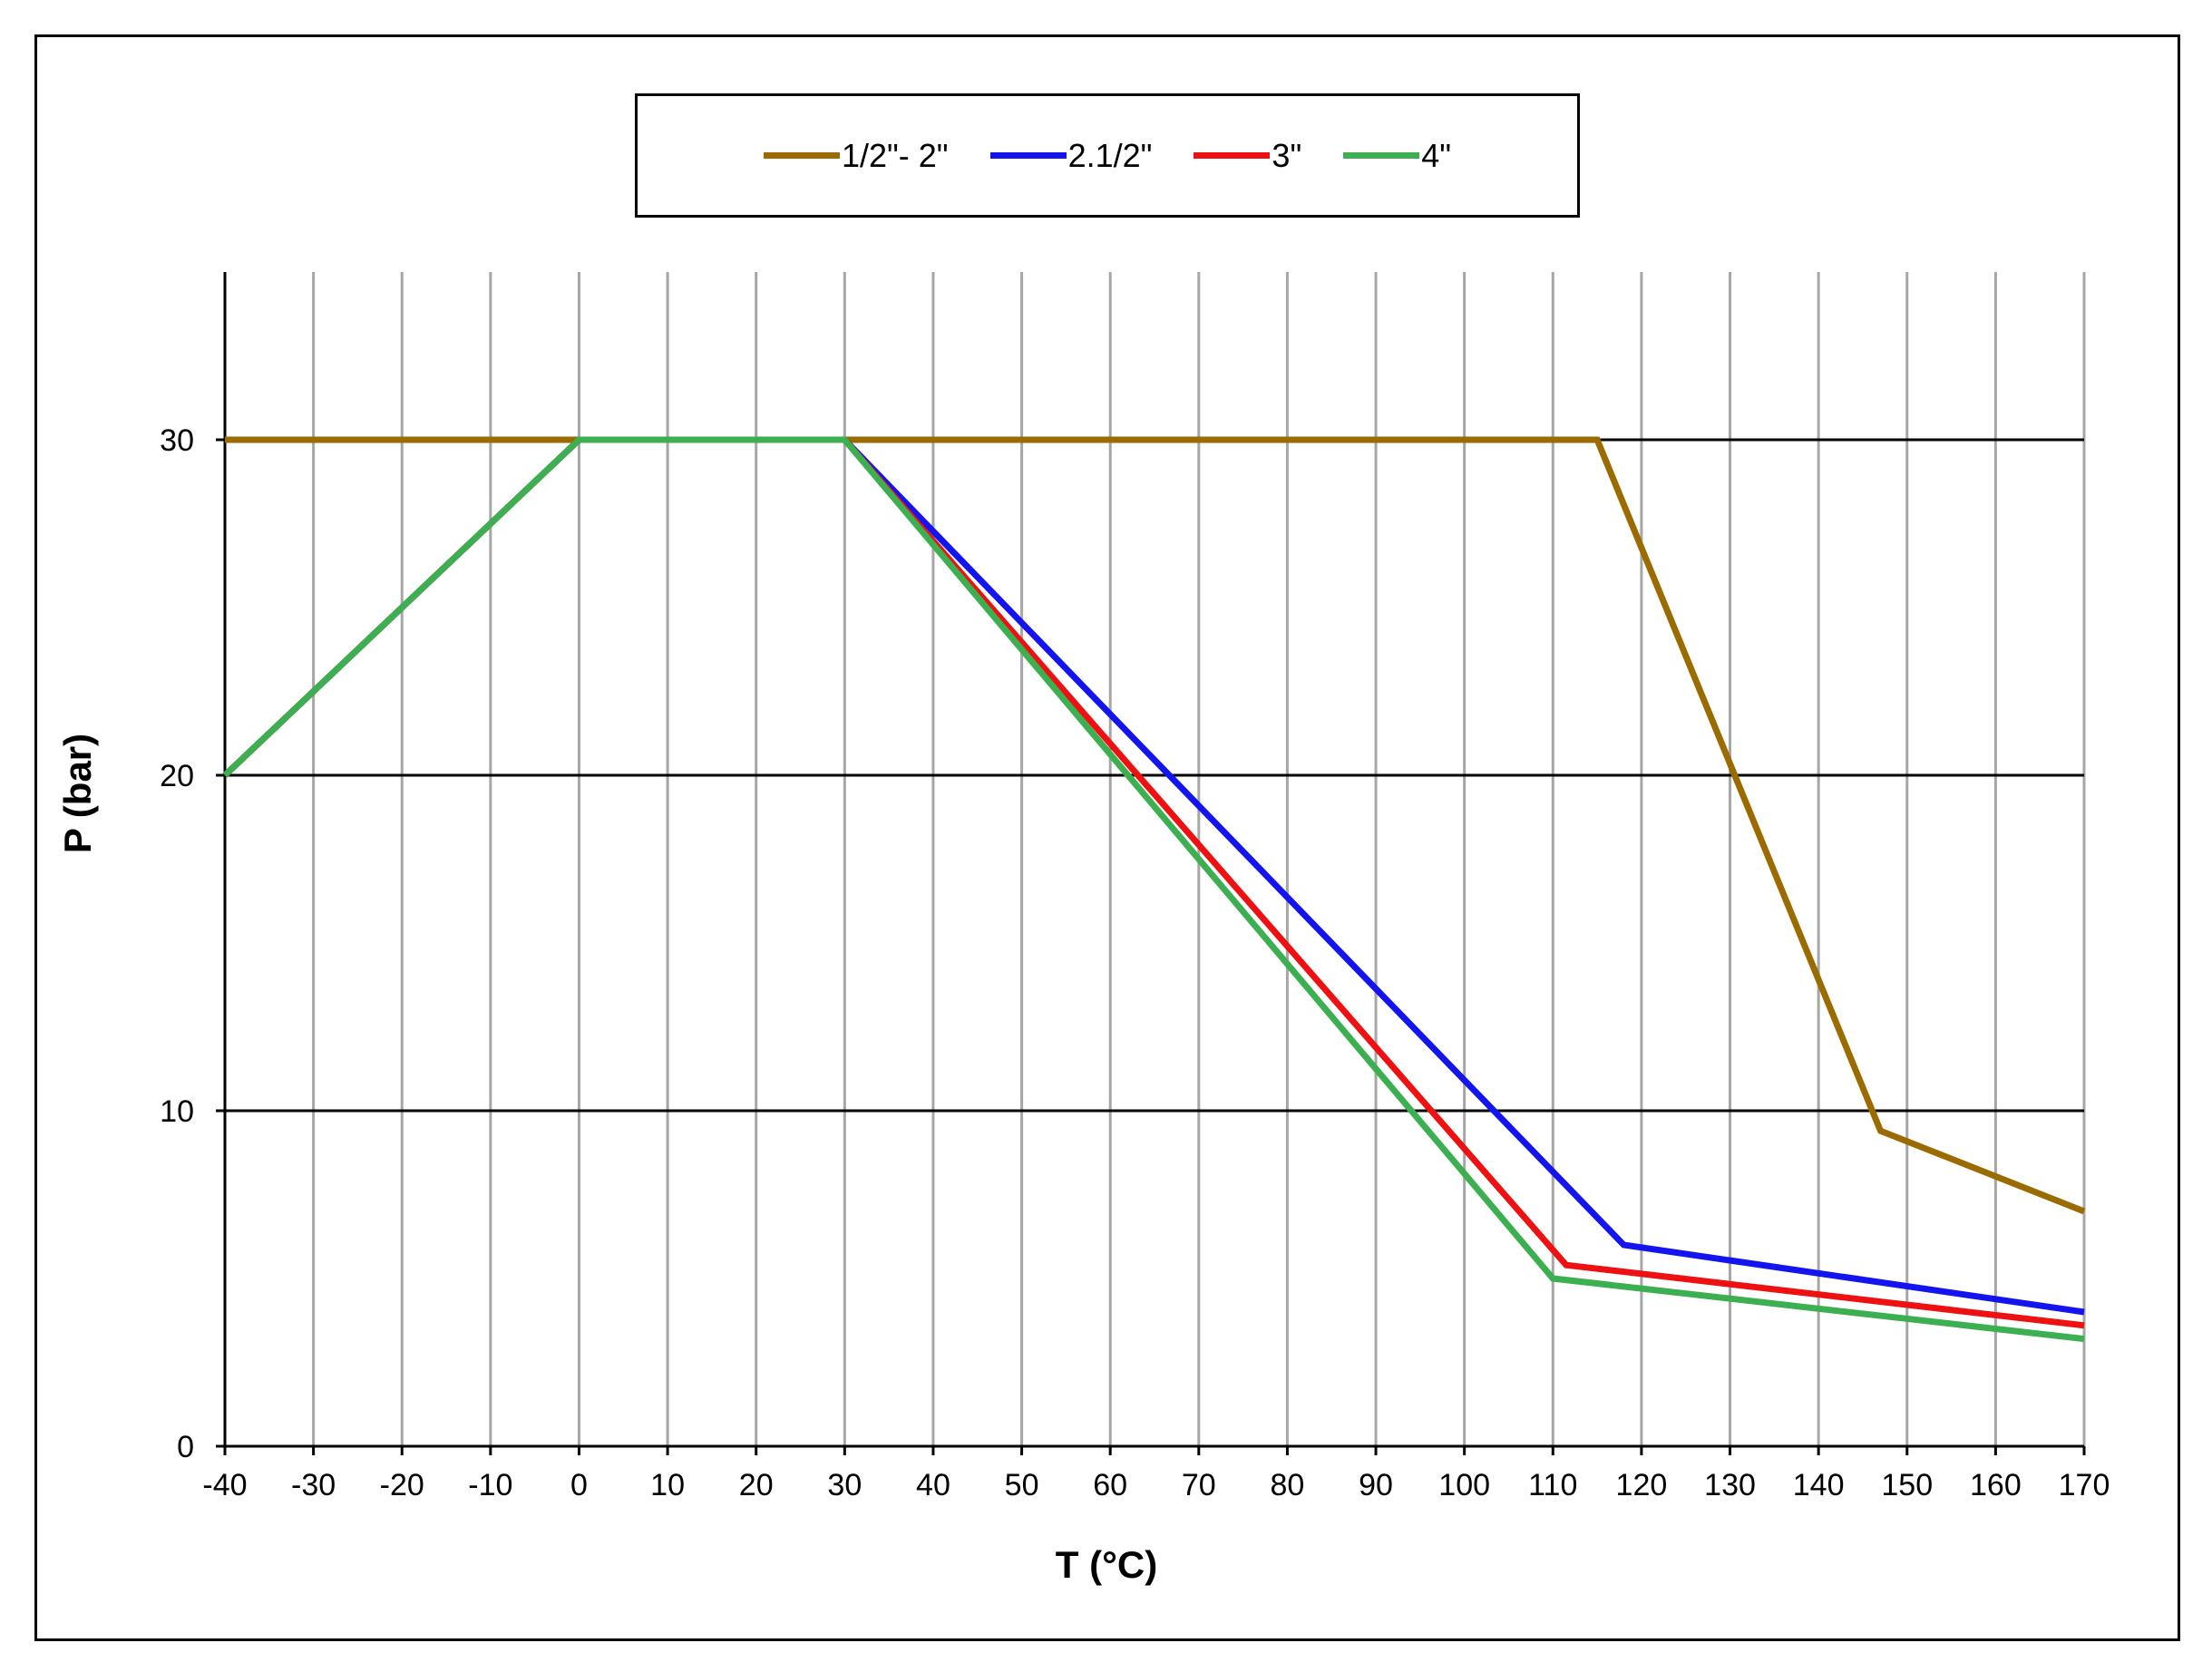 This screenshot has height=1672, width=2212. I want to click on legend-item: 2.1/2", so click(1071, 155).